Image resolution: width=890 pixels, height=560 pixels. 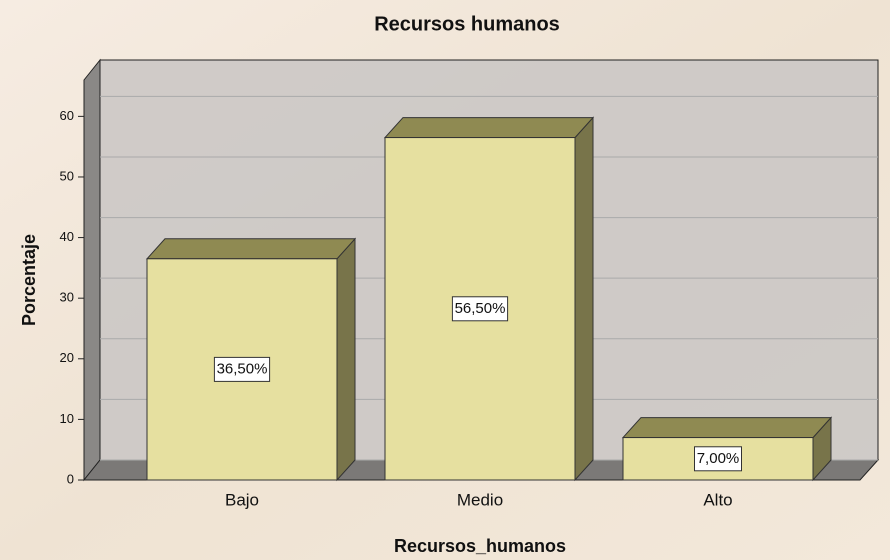 I want to click on y-tick-label: 40, so click(x=67, y=236).